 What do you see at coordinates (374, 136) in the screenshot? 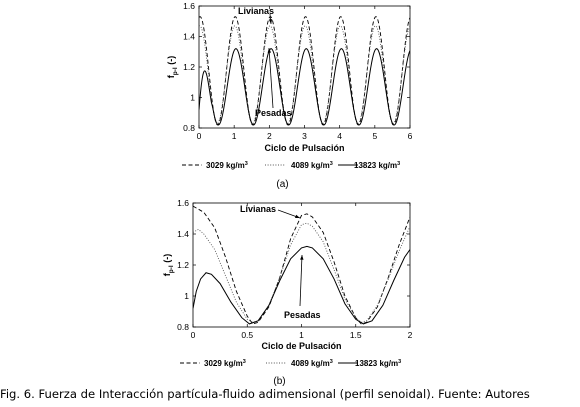
I see `x-tick-label: 5` at bounding box center [374, 136].